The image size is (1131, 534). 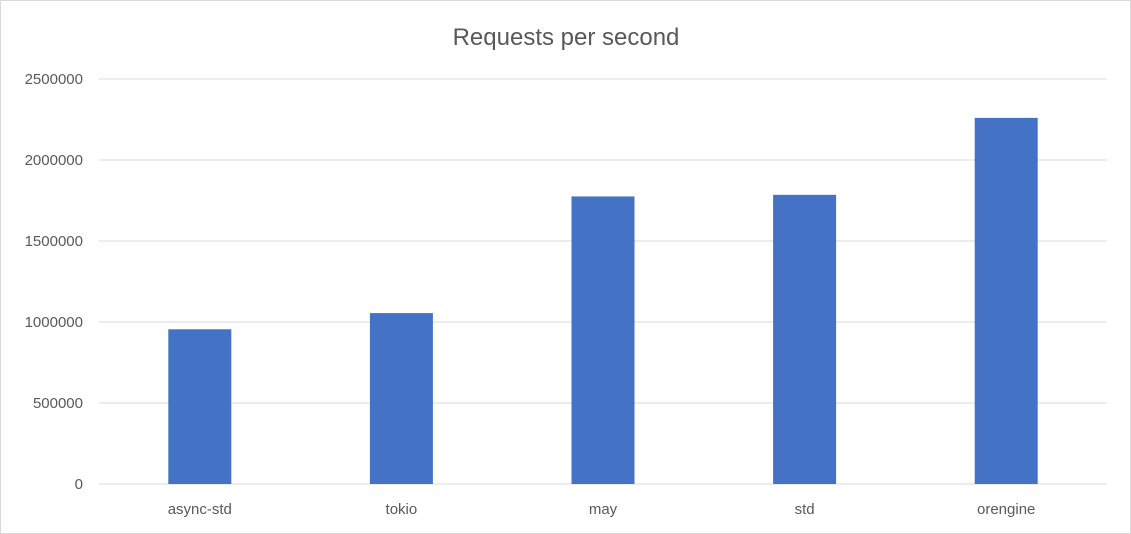 What do you see at coordinates (1006, 300) in the screenshot?
I see `bar-orengine` at bounding box center [1006, 300].